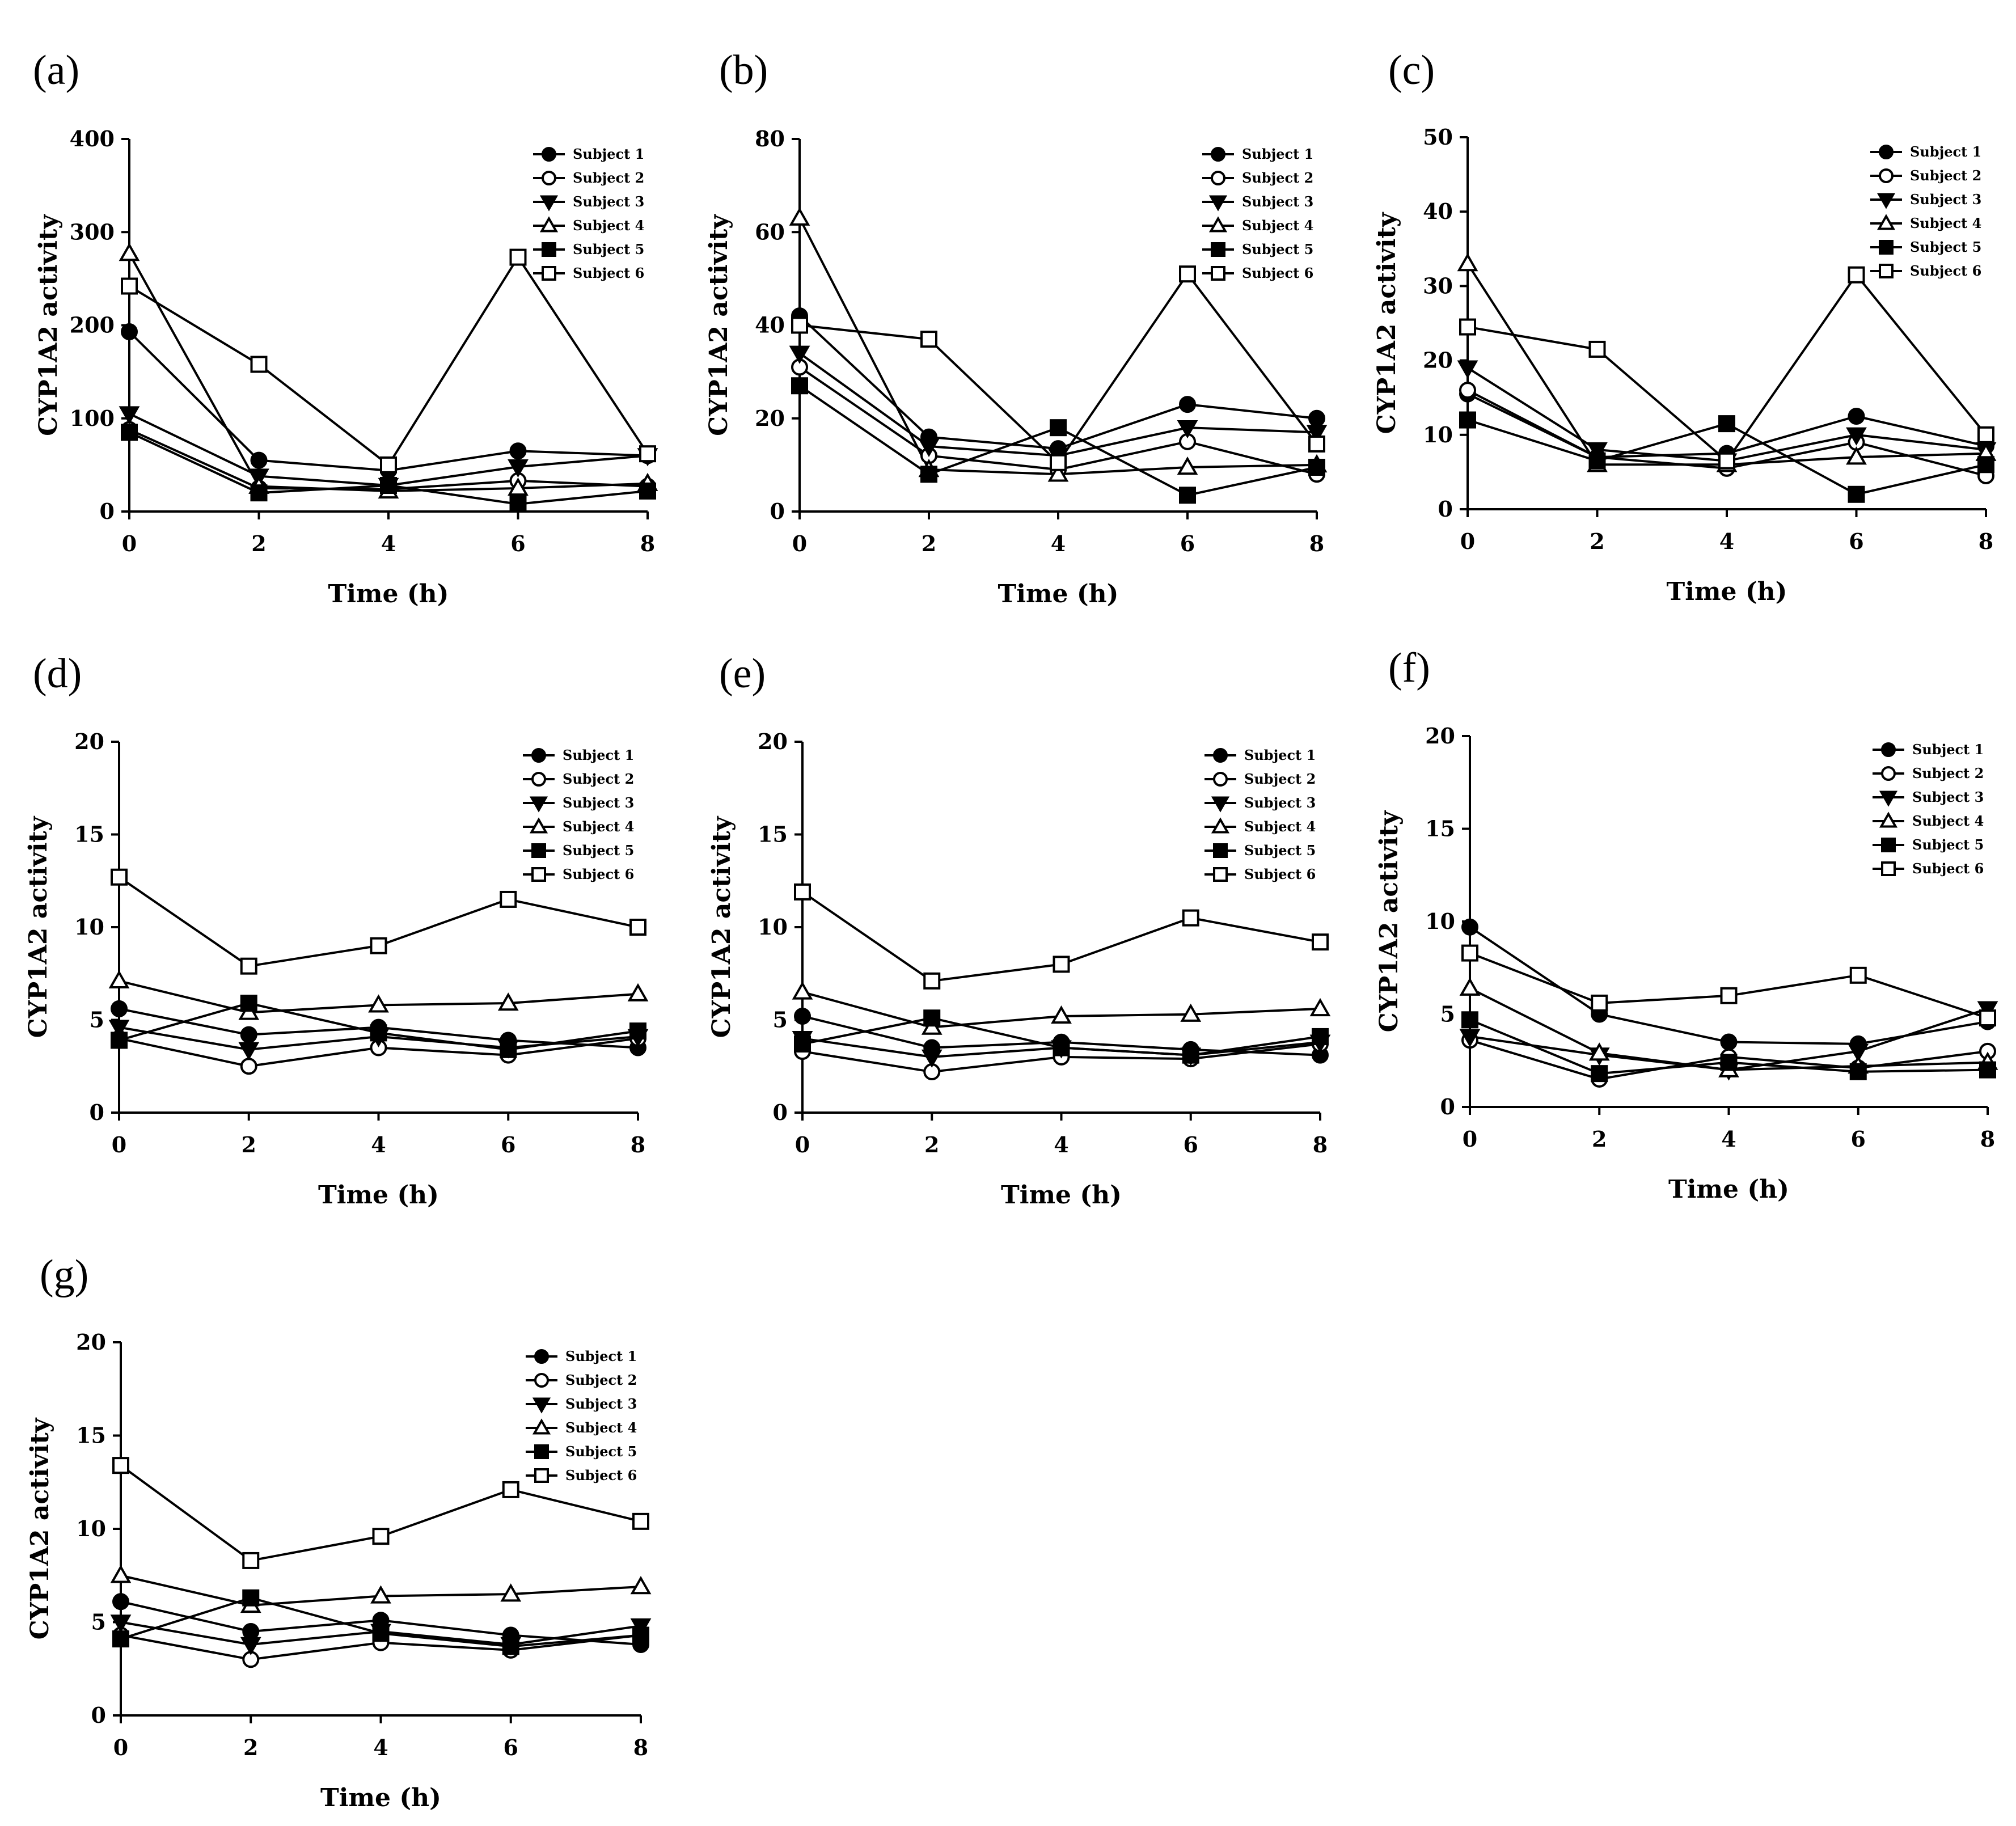  I want to click on panel-label-g: (g), so click(64, 1275).